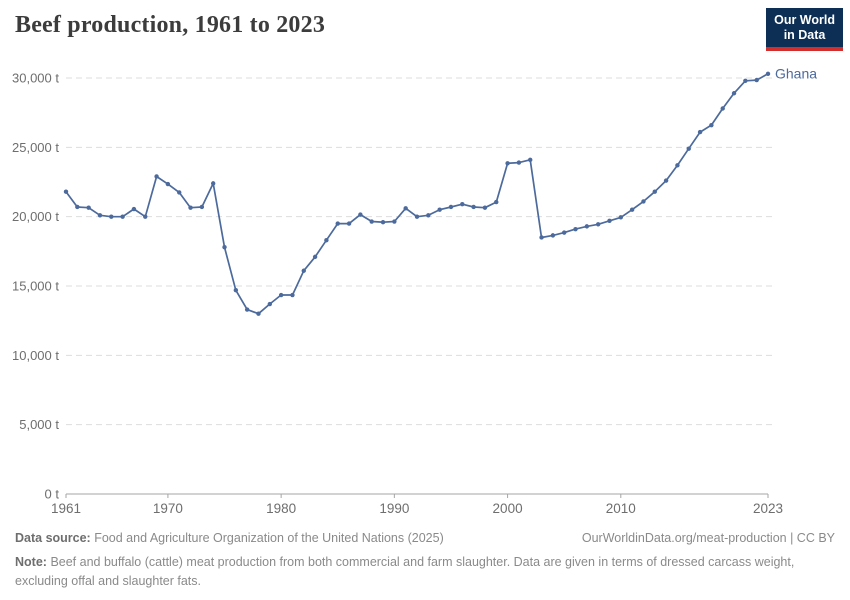 This screenshot has width=850, height=600. I want to click on y-axis-tick-label: 15,000 t, so click(35, 286).